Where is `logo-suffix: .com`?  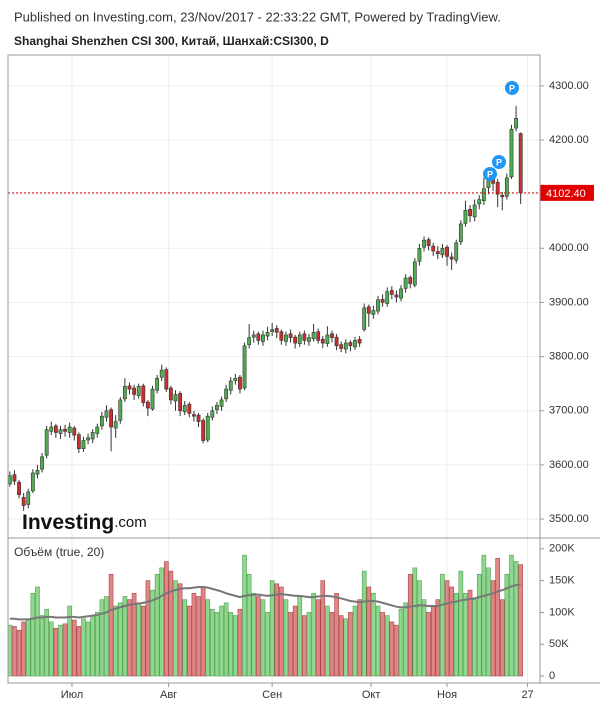
logo-suffix: .com is located at coordinates (130, 522).